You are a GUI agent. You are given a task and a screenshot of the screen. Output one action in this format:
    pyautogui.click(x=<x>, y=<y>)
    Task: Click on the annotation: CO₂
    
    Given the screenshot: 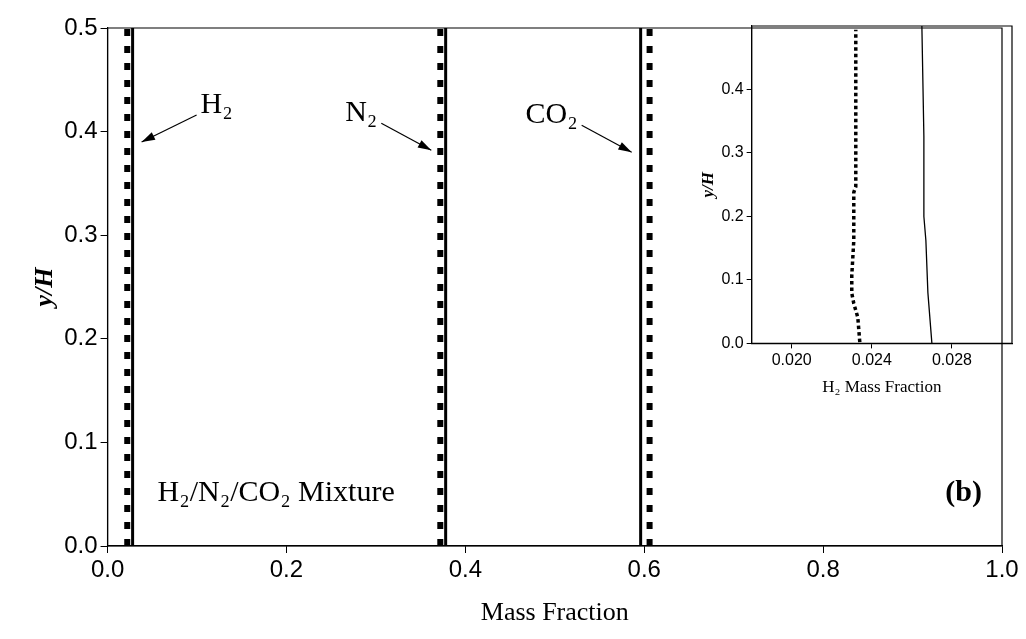 What is the action you would take?
    pyautogui.click(x=551, y=113)
    